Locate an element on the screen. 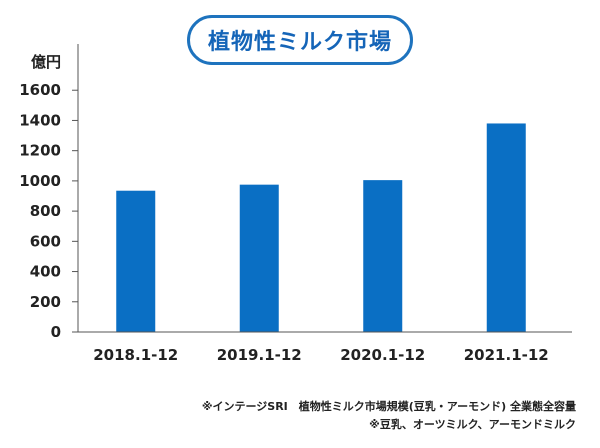 Image resolution: width=600 pixels, height=448 pixels. y-tick-label: 1000 is located at coordinates (40, 181).